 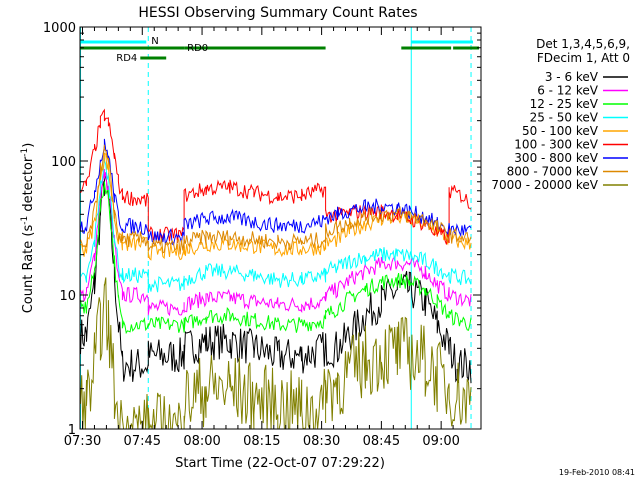 I want to click on y-axis-label: Count Rate (s-1 detector-1), so click(x=28, y=228).